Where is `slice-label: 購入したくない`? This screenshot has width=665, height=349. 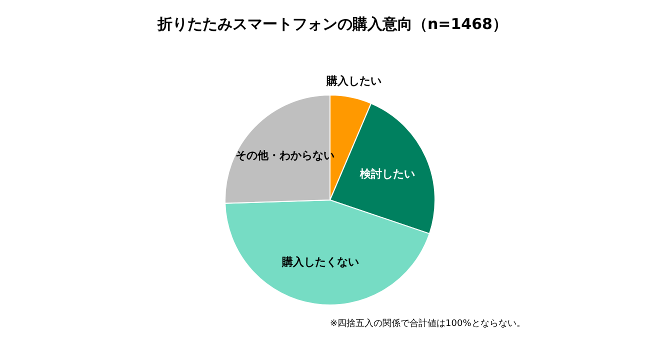
slice-label: 購入したくない is located at coordinates (320, 261).